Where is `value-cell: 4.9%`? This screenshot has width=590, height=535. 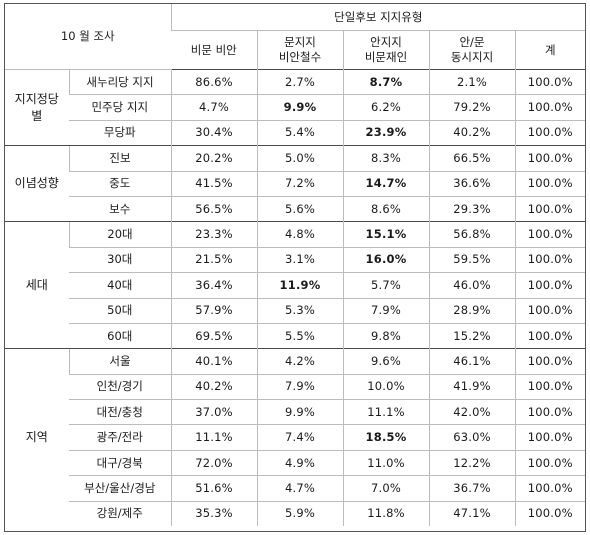
value-cell: 4.9% is located at coordinates (299, 462).